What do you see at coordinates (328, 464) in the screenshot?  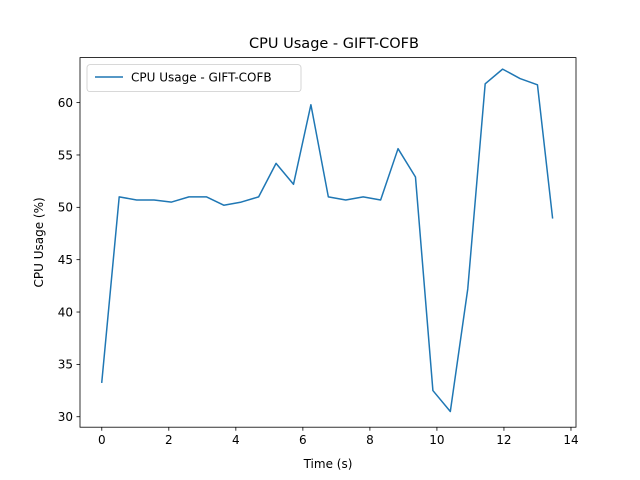 I see `x-axis-label: Time (s)` at bounding box center [328, 464].